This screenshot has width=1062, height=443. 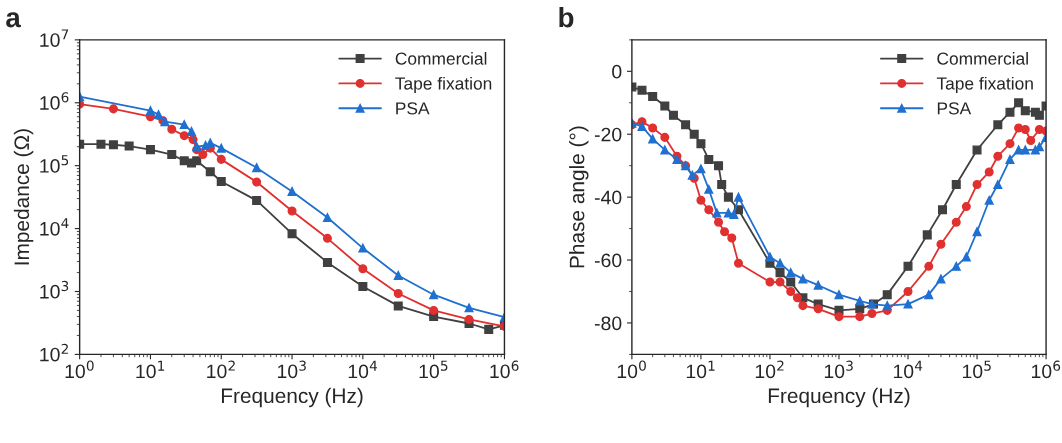 What do you see at coordinates (13, 20) in the screenshot?
I see `text: a` at bounding box center [13, 20].